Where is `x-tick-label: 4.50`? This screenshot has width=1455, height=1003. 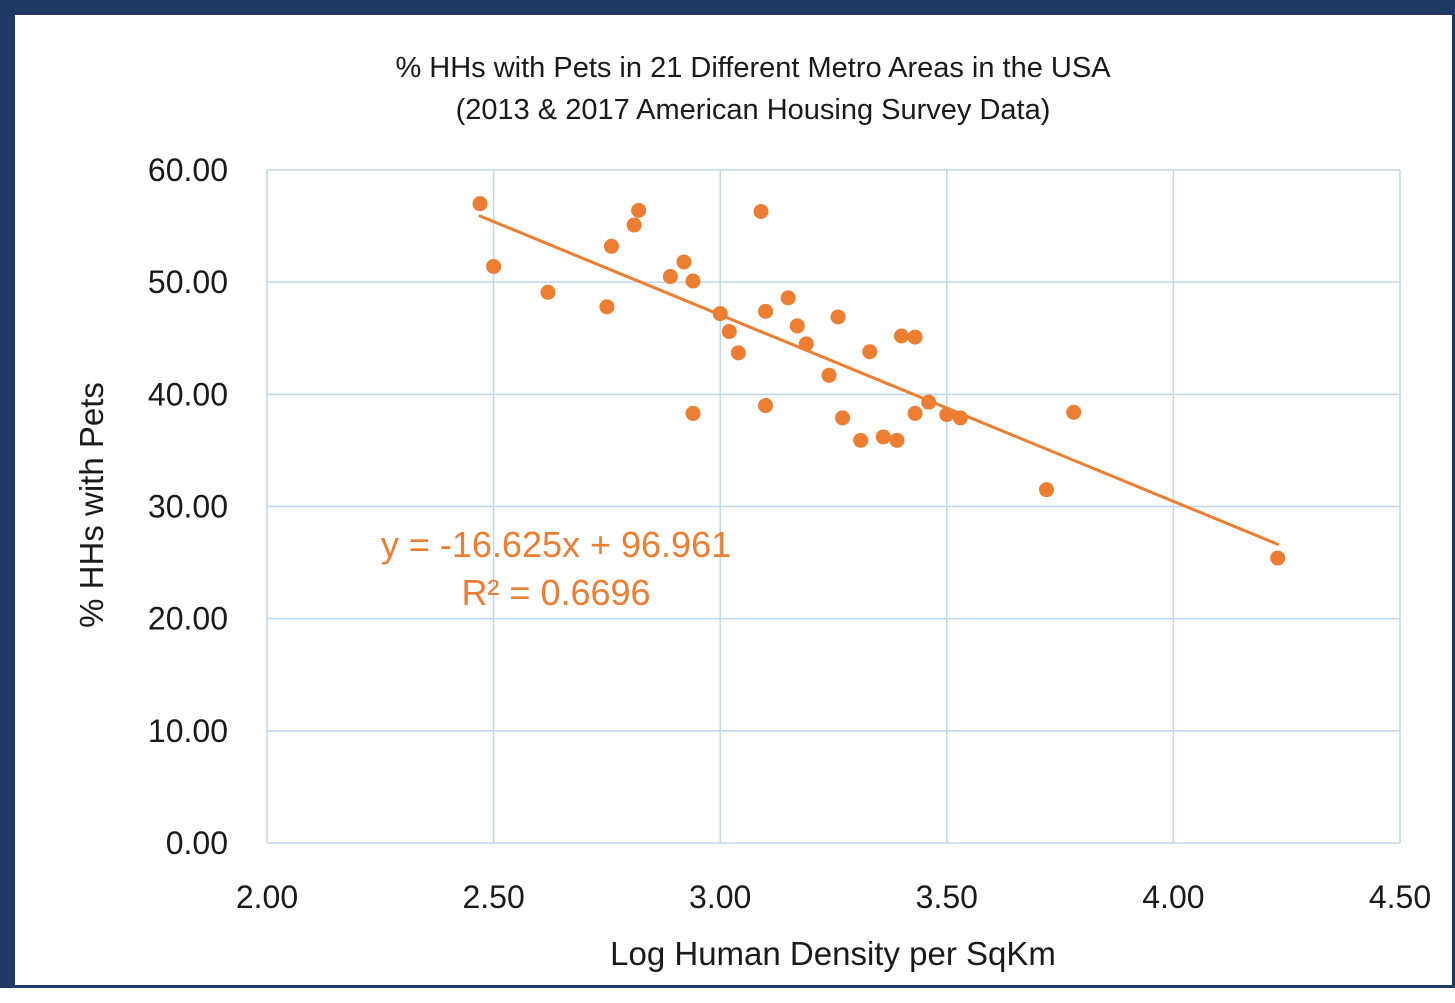
x-tick-label: 4.50 is located at coordinates (1400, 897).